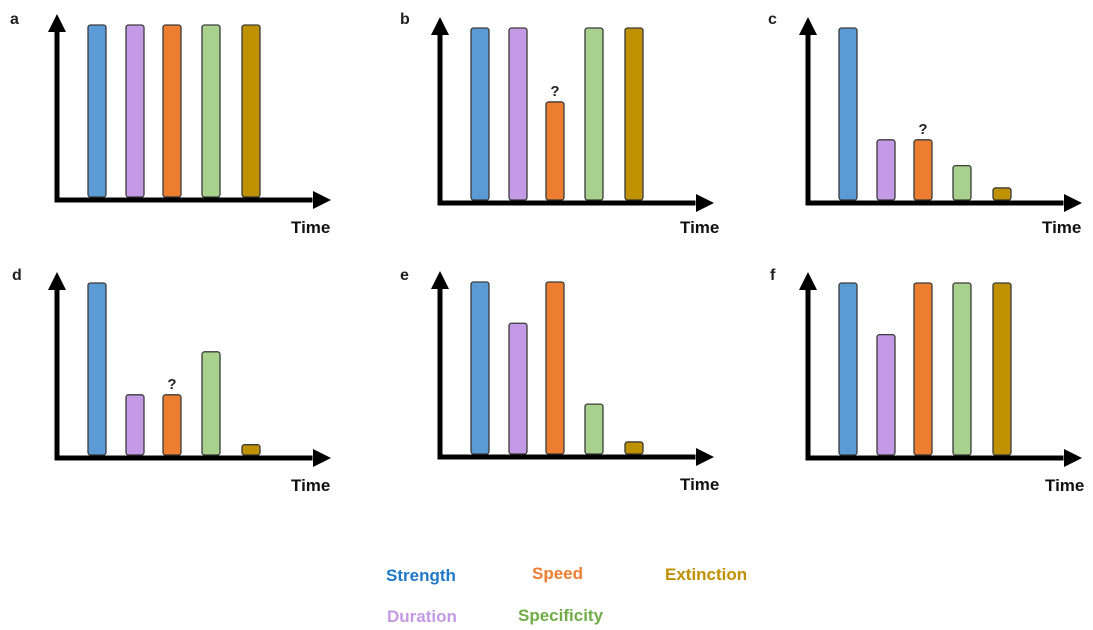  Describe the element at coordinates (706, 574) in the screenshot. I see `legend-item-extinction: Extinction` at that location.